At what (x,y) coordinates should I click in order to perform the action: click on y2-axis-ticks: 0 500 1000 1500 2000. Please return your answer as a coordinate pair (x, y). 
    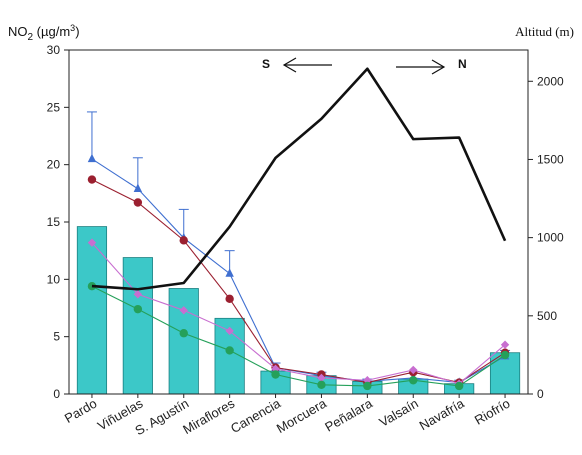
    Looking at the image, I should click on (546, 237).